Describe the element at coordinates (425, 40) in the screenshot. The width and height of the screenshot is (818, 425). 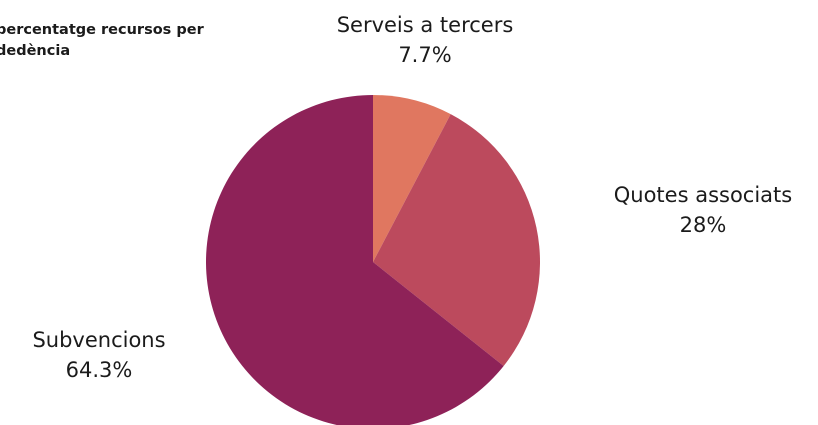
I see `label-serveis-a-tercers: Serveis a tercers 7.7%` at that location.